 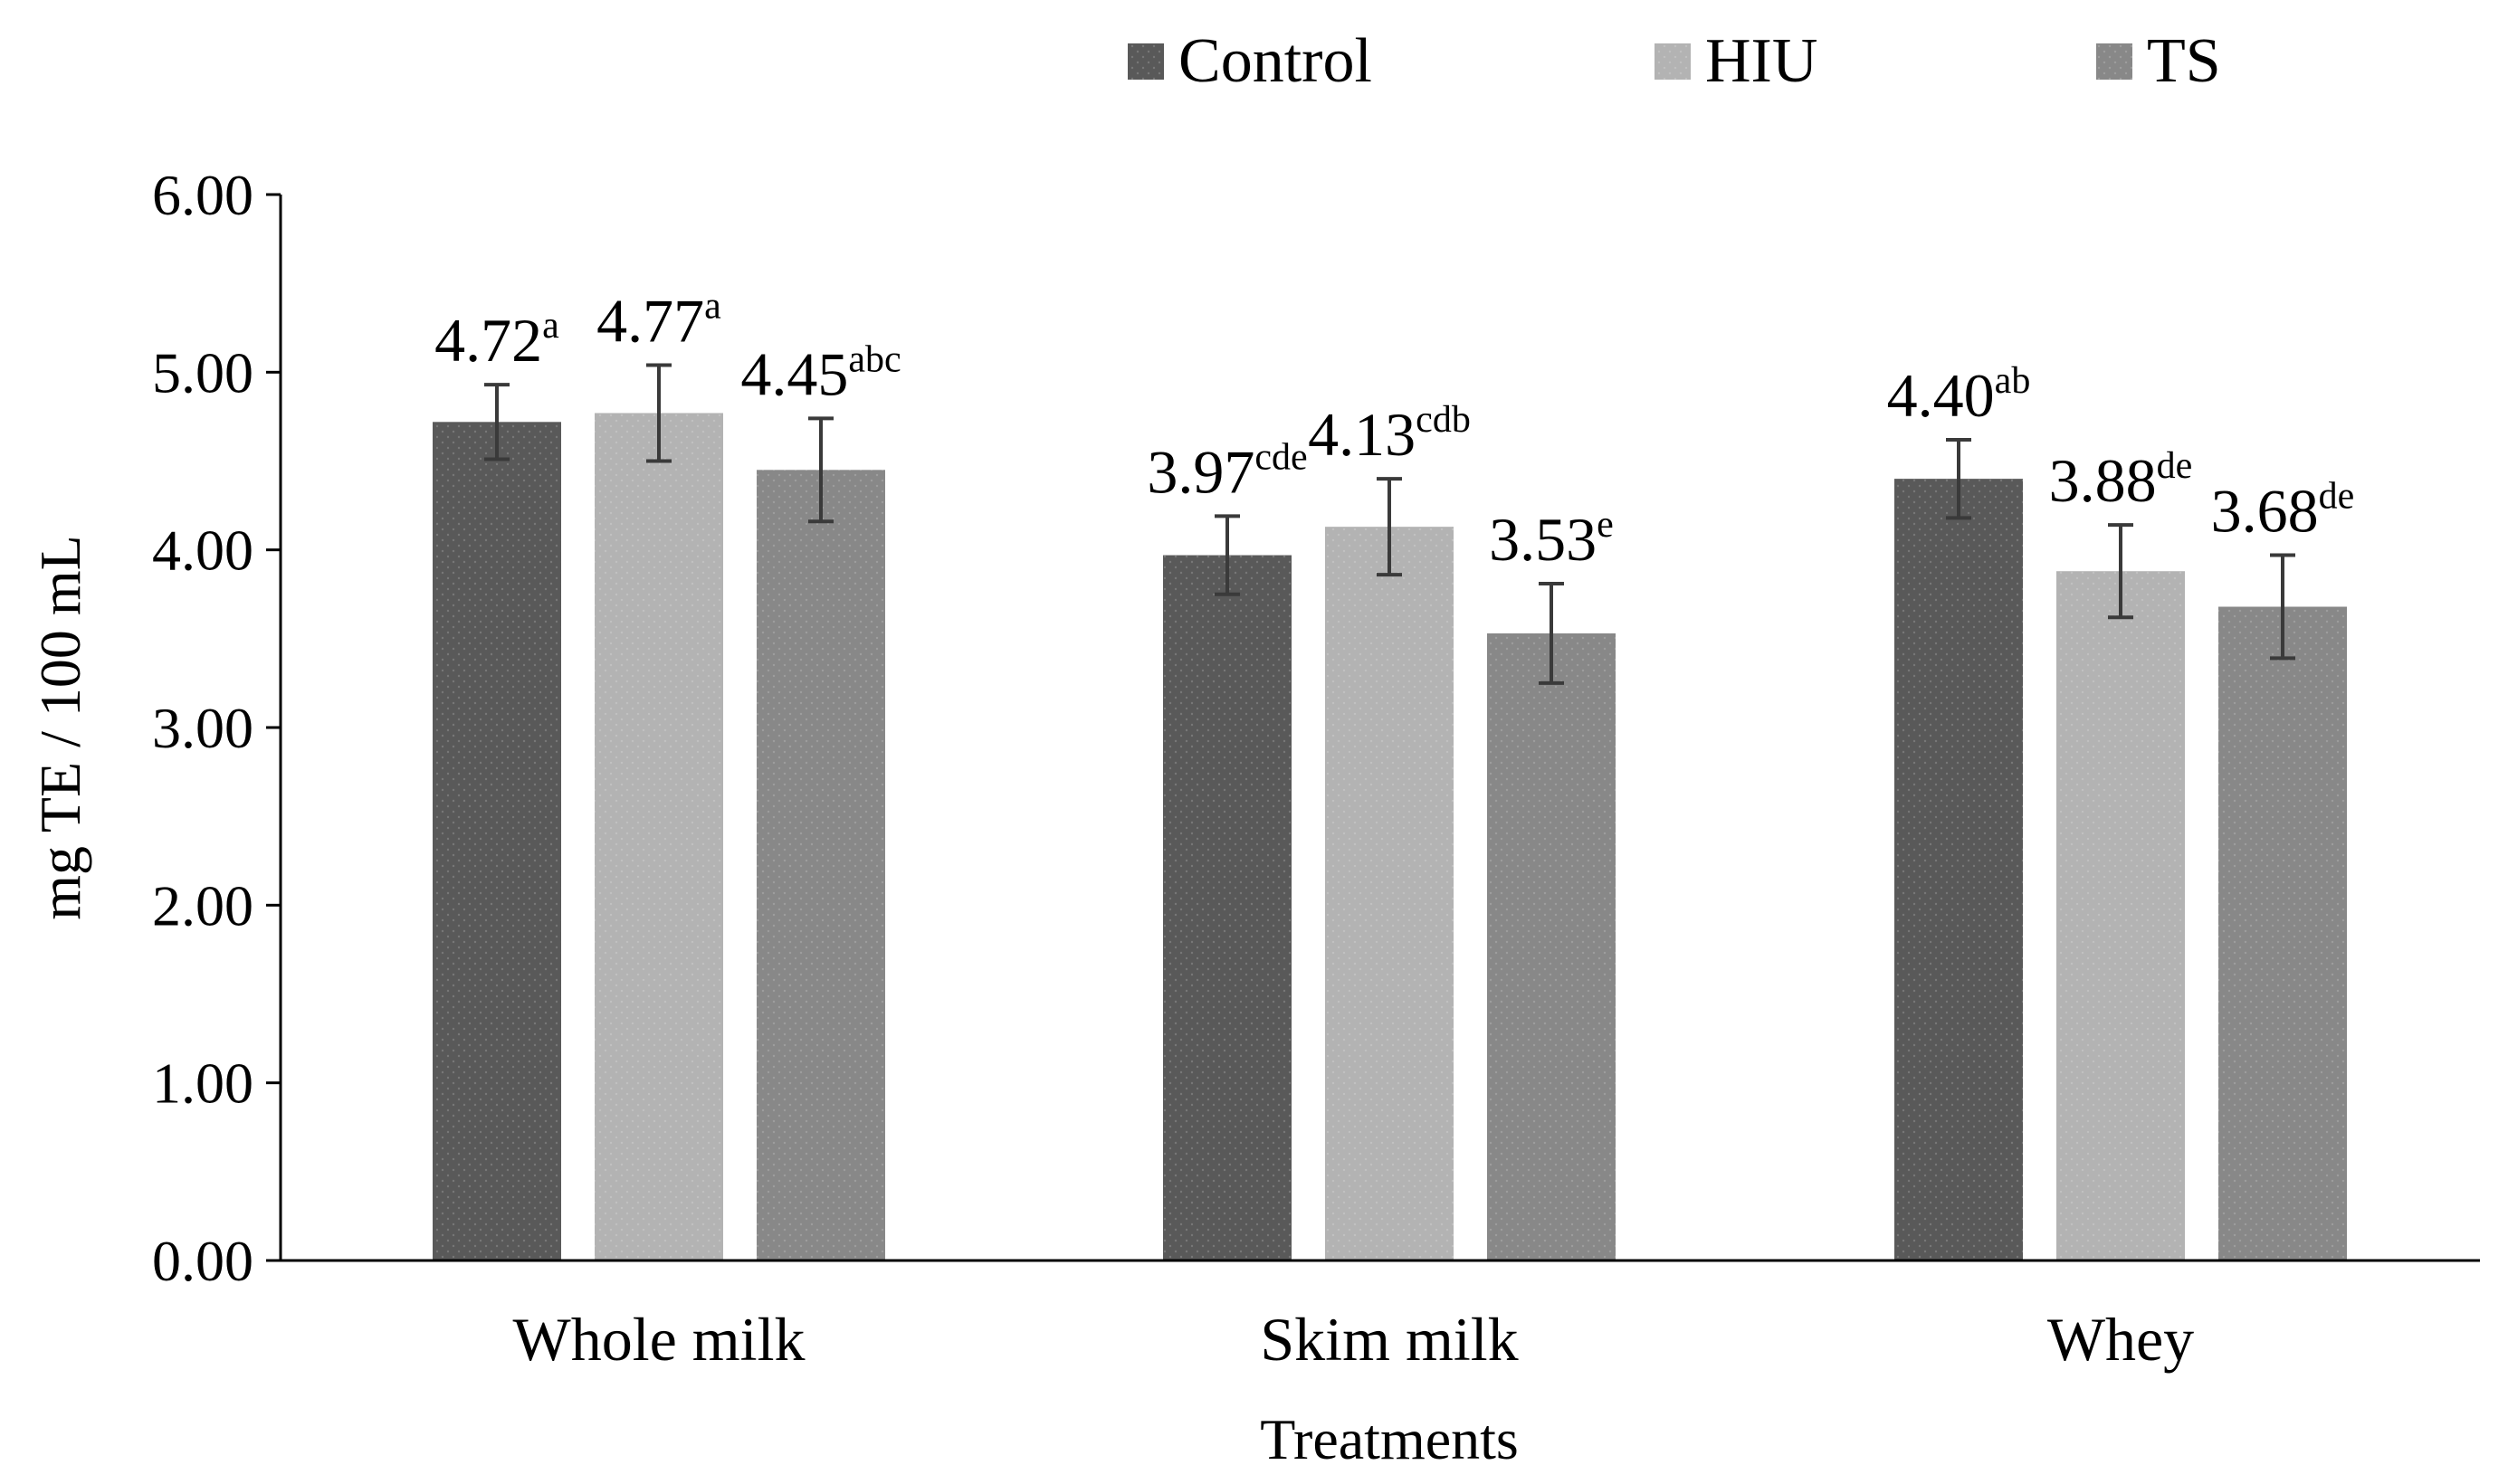 What do you see at coordinates (496, 340) in the screenshot?
I see `data-label: 4.72a` at bounding box center [496, 340].